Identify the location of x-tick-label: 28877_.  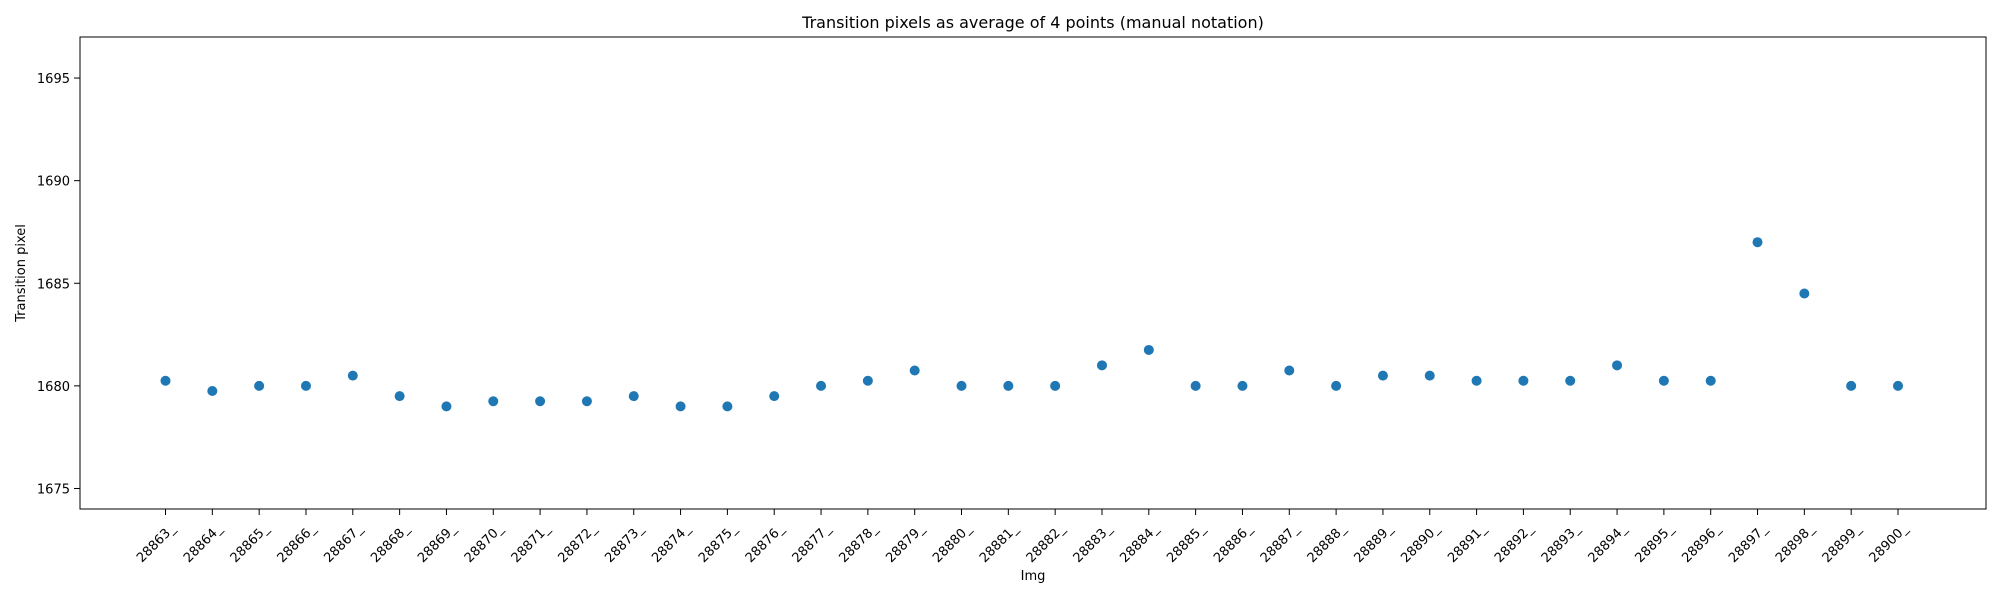
(812, 543).